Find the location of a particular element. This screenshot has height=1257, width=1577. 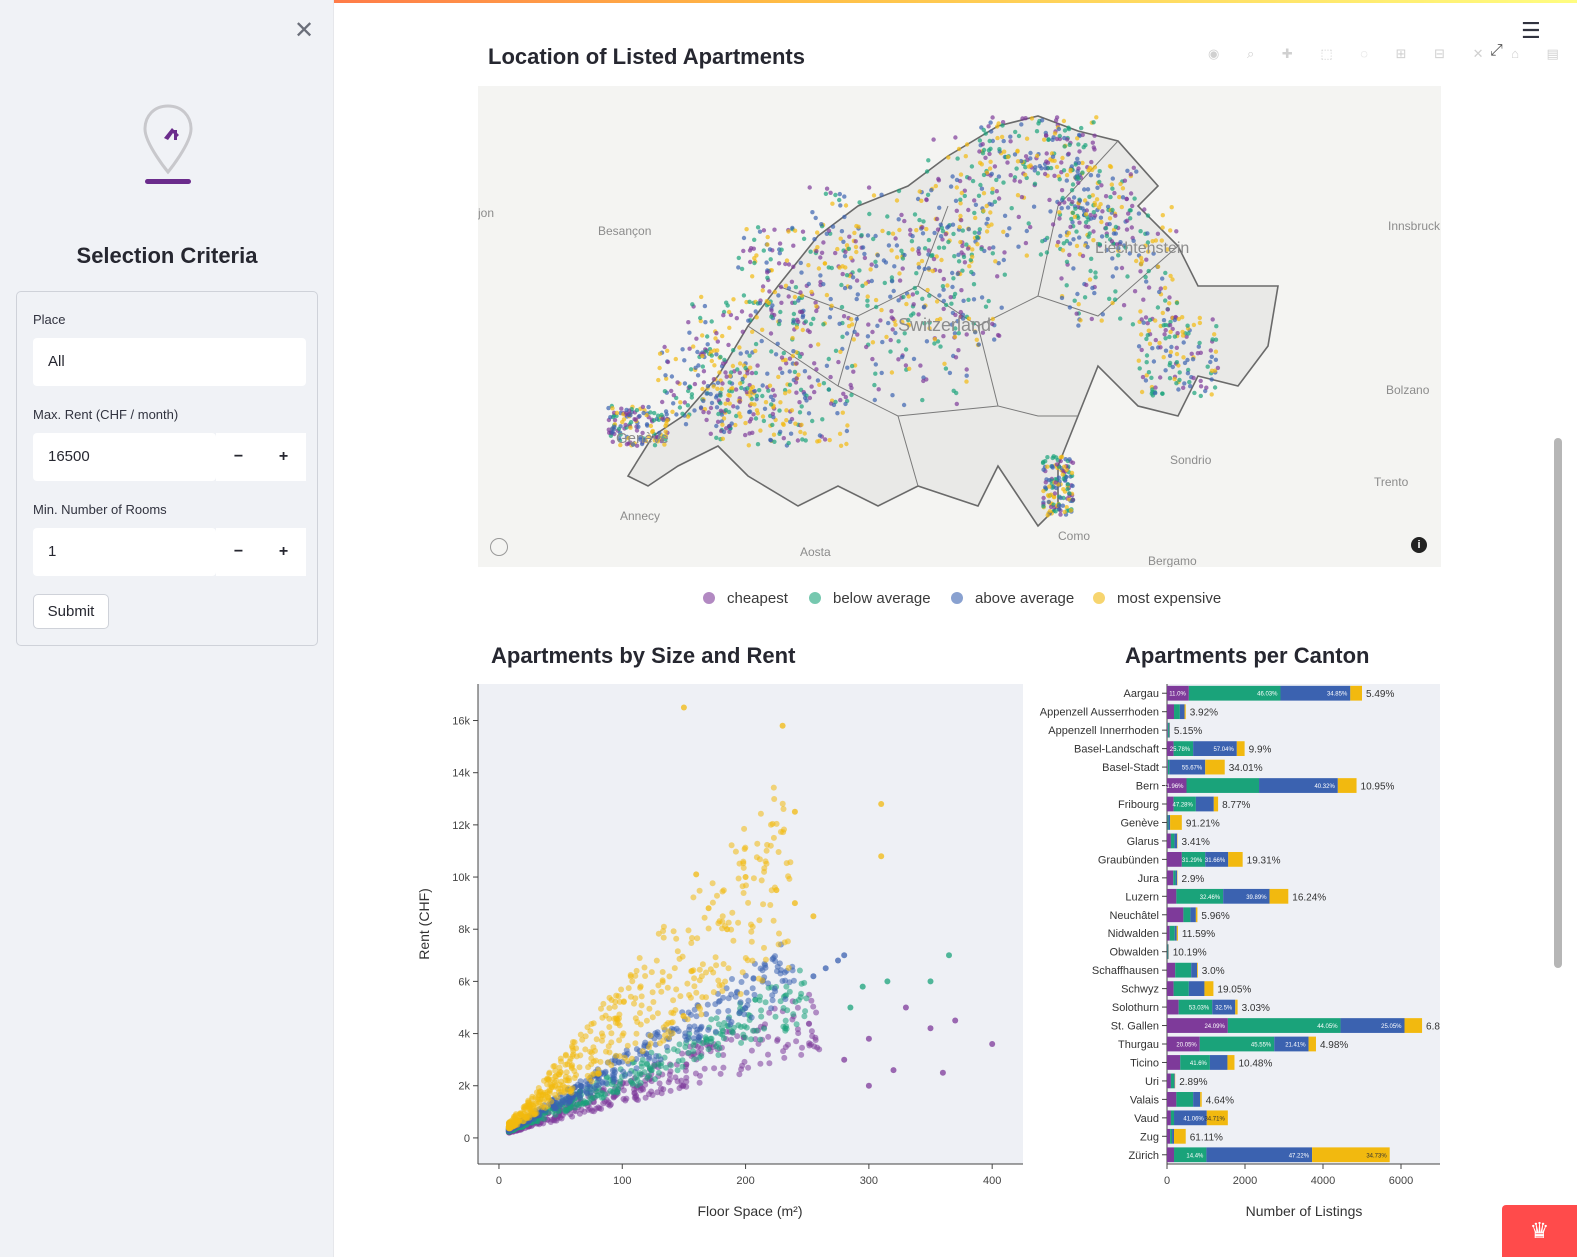

legend-below-average: below average is located at coordinates (870, 598).